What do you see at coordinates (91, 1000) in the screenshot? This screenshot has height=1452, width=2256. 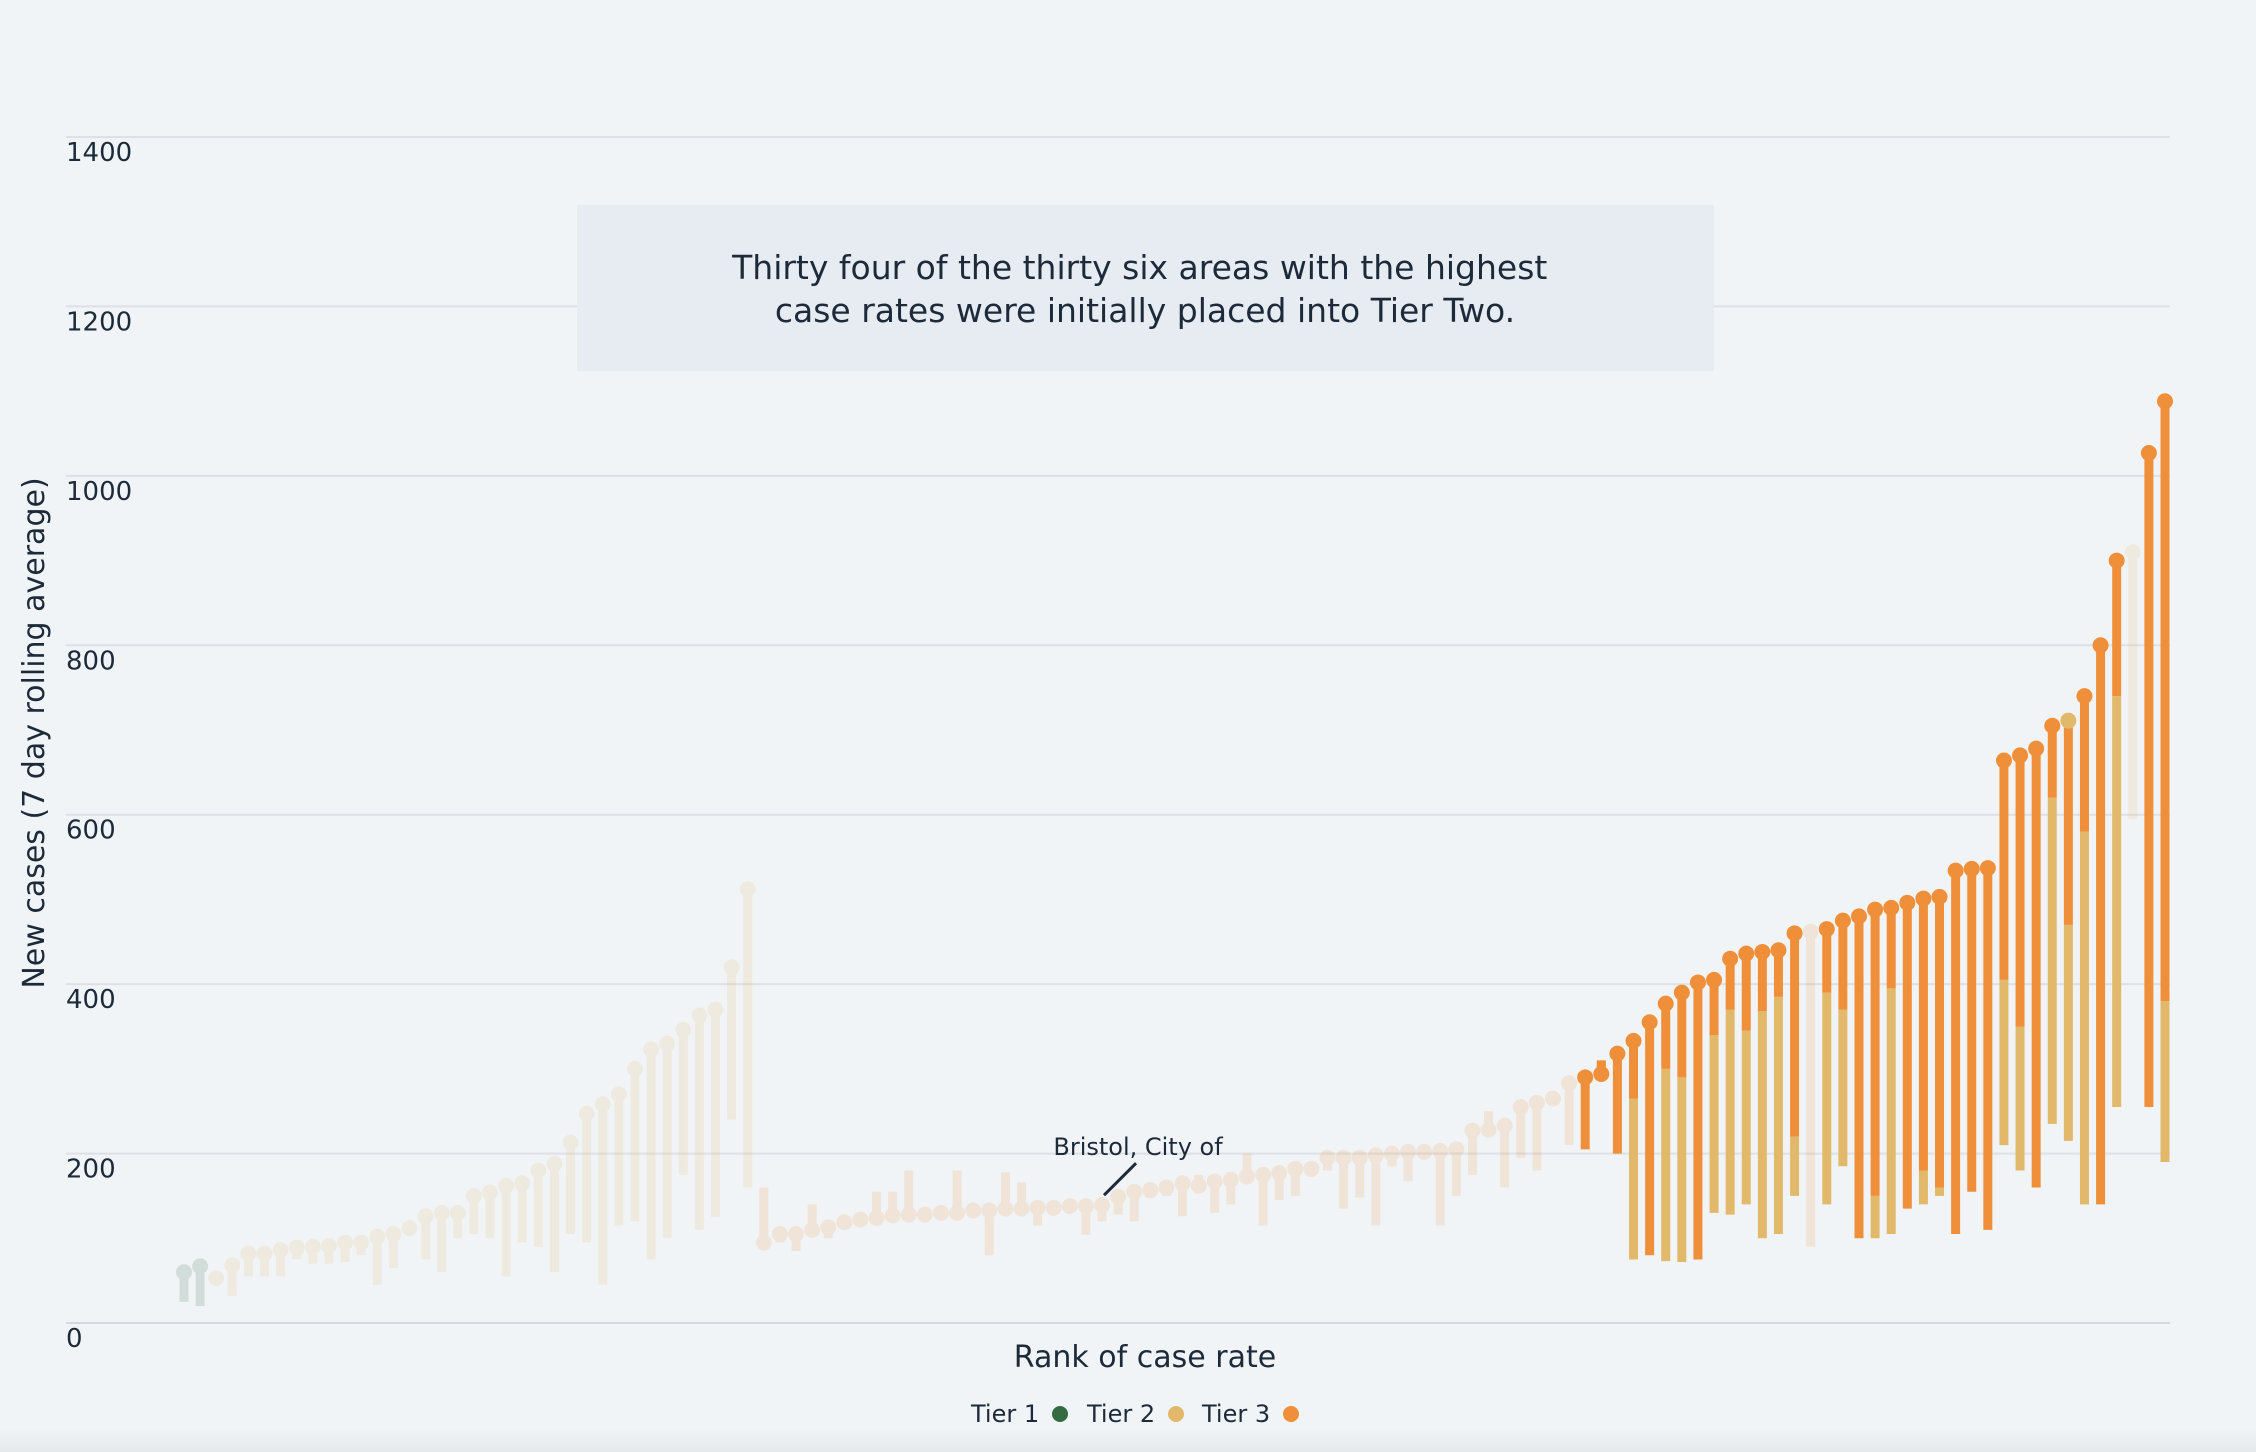 I see `y-tick-label: 400` at bounding box center [91, 1000].